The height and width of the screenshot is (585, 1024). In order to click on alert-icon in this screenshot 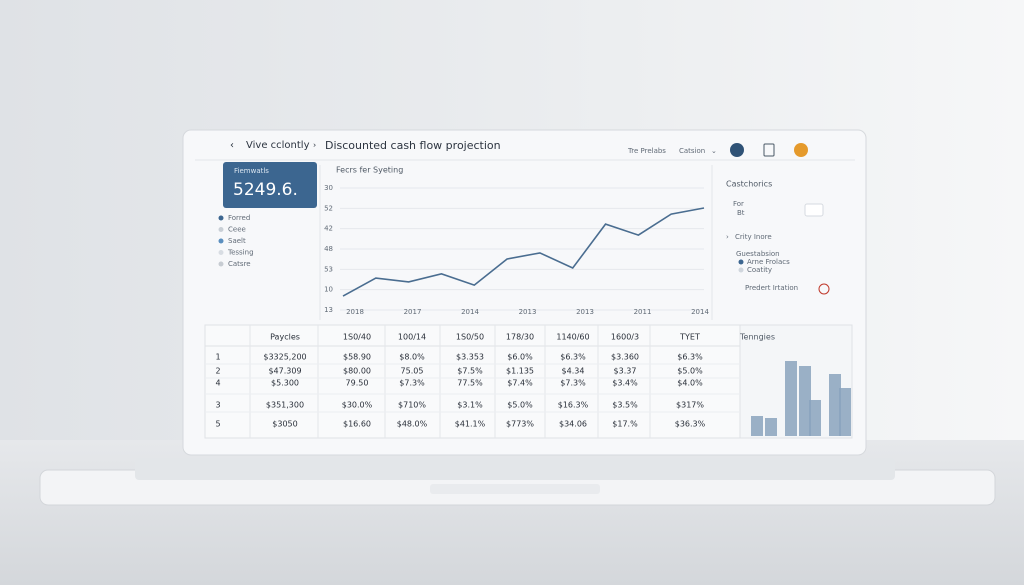, I will do `click(824, 289)`.